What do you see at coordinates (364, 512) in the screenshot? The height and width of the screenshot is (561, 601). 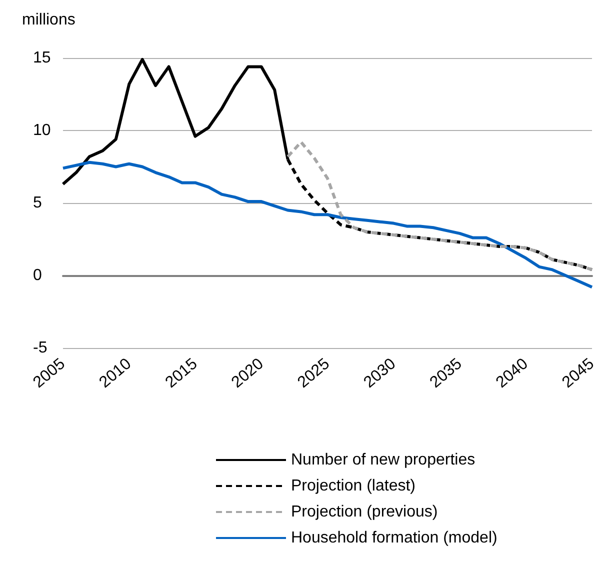 I see `legend-label: Projection (previous)` at bounding box center [364, 512].